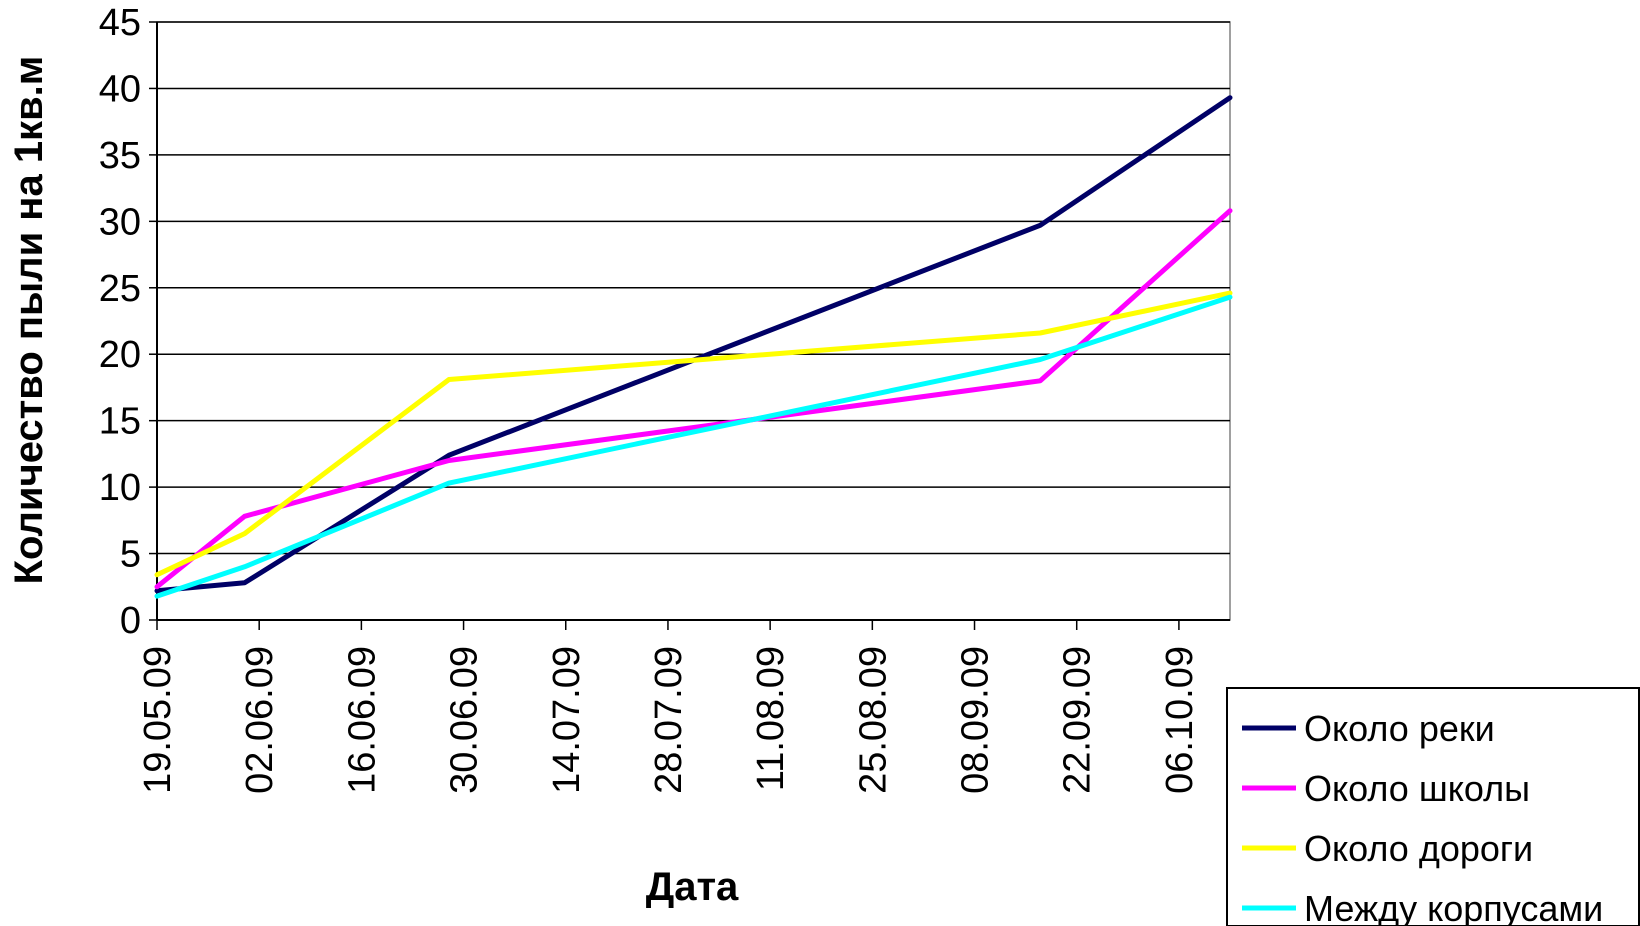 This screenshot has width=1640, height=926. Describe the element at coordinates (1399, 728) in the screenshot. I see `legend-label: Около реки` at that location.